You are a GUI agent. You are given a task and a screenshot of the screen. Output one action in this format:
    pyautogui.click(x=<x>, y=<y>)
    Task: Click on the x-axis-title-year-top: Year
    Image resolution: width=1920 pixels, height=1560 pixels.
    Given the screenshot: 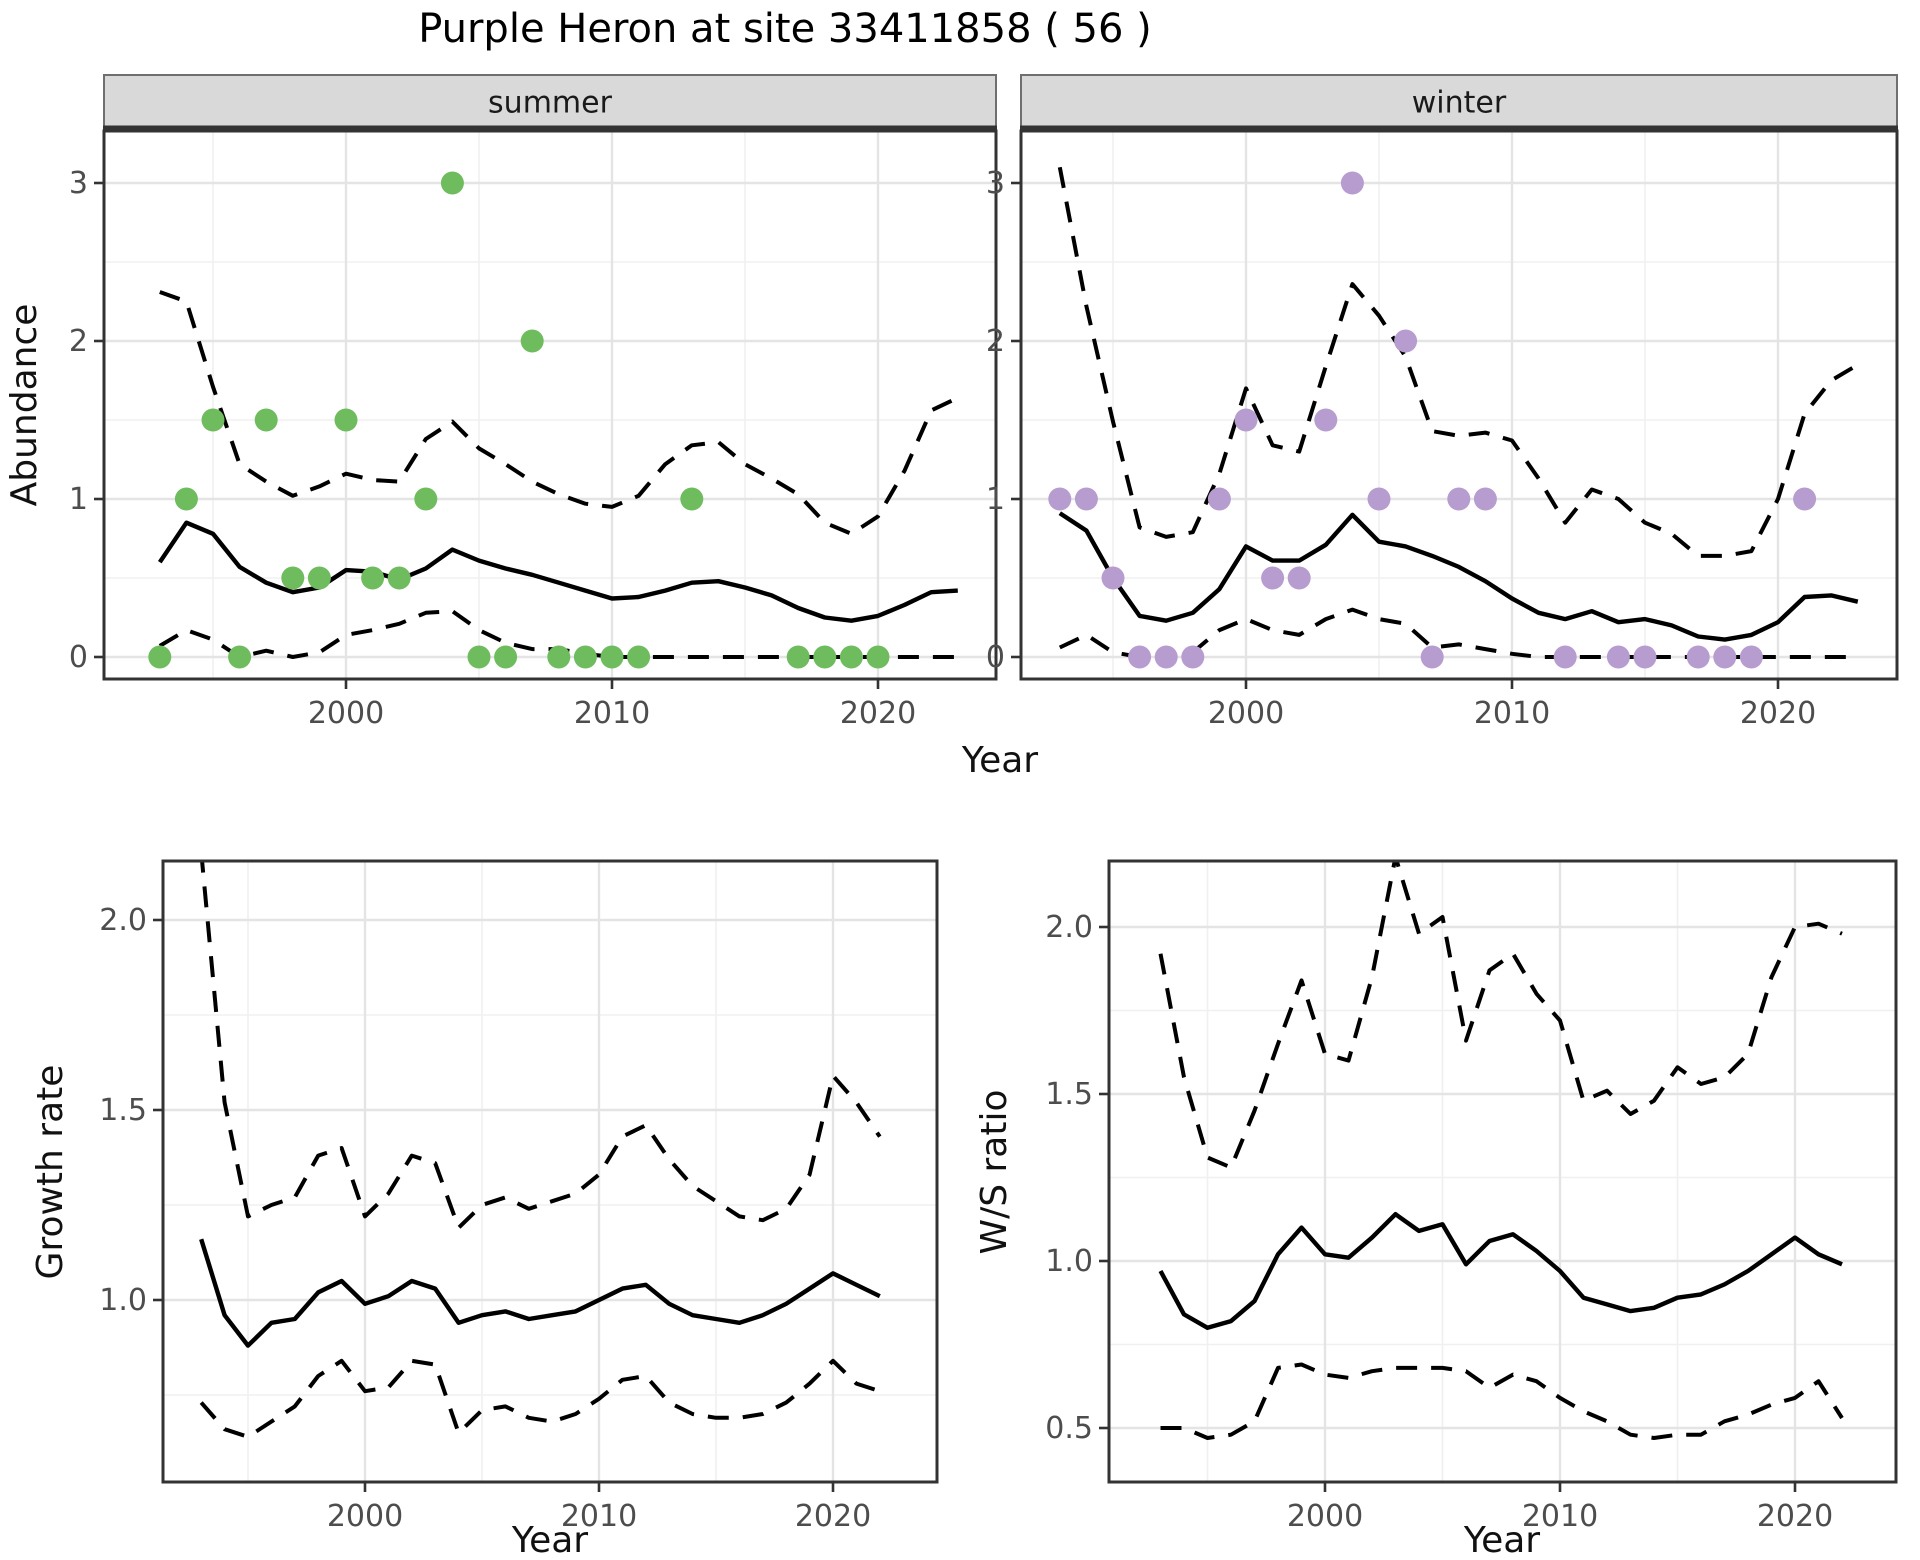 What is the action you would take?
    pyautogui.click(x=999, y=760)
    